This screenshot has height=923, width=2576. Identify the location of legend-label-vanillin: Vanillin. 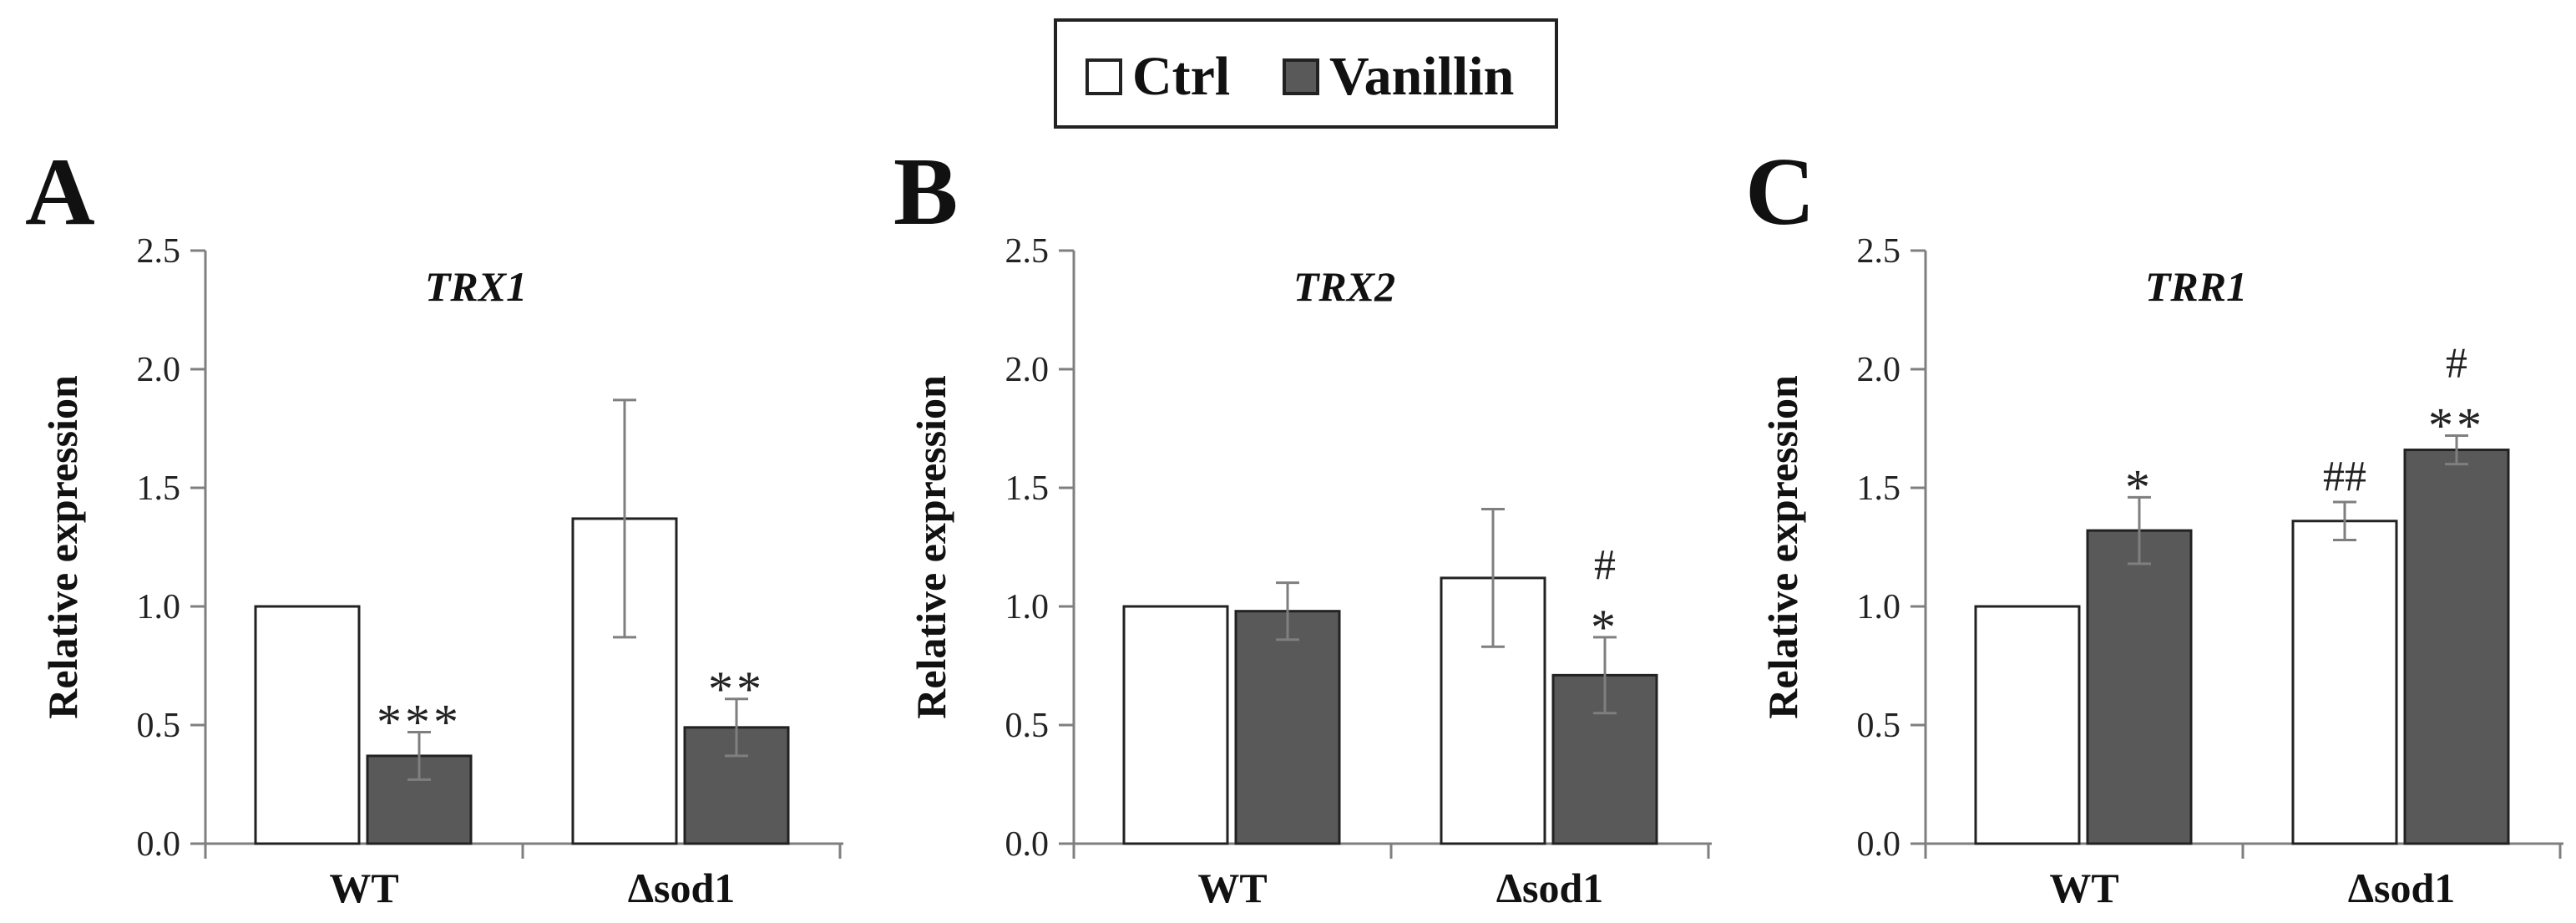
(1422, 76).